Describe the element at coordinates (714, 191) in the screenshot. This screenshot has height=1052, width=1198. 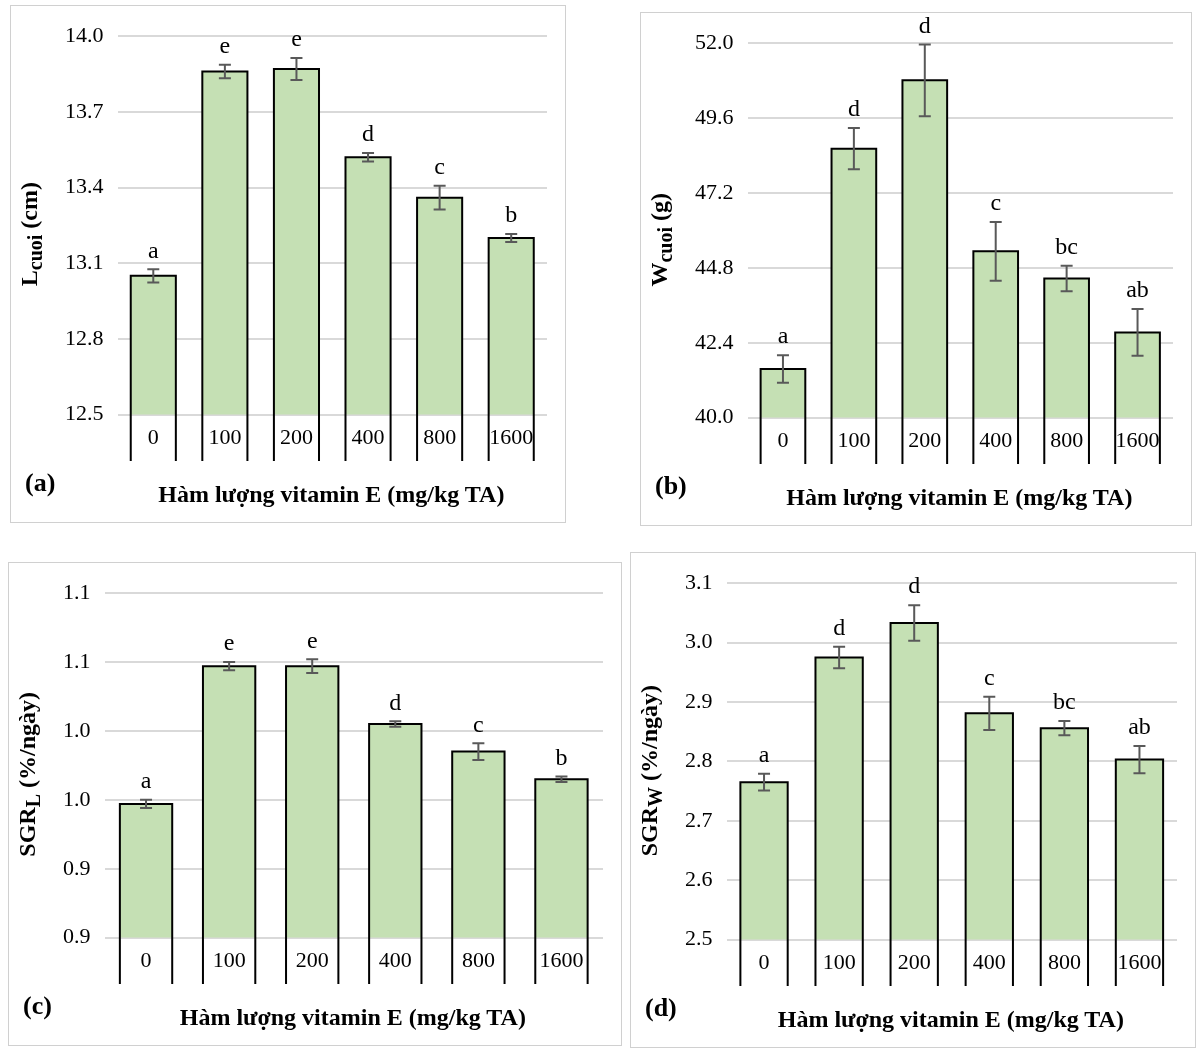
I see `y-tick-label: 47.2` at that location.